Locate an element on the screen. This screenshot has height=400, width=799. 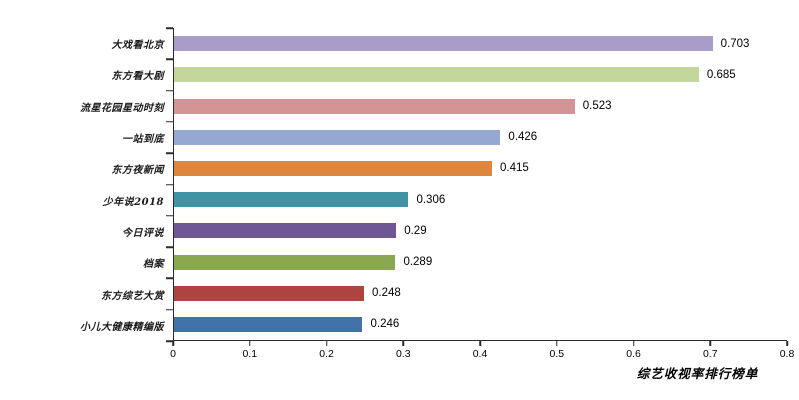
y-axis-tick-marks is located at coordinates (169, 184).